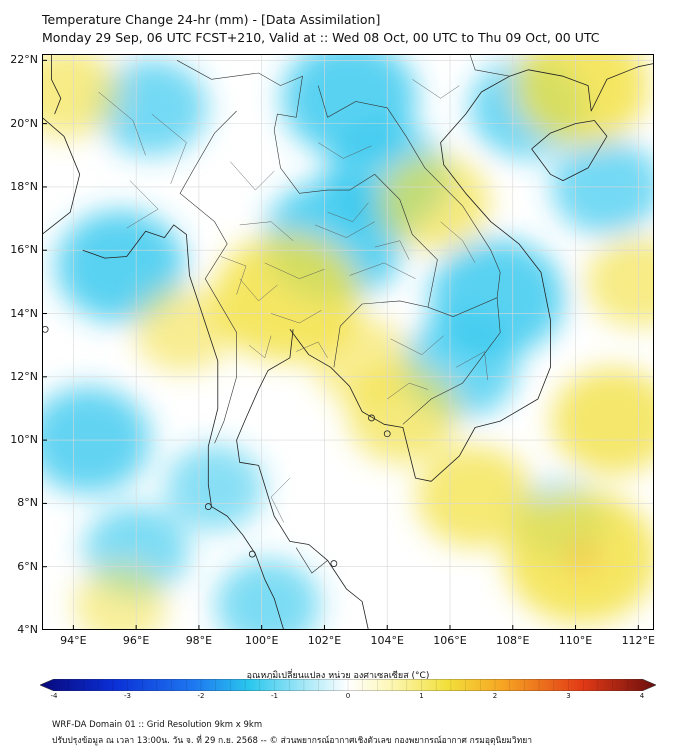  I want to click on colorbar-tick-label: -4, so click(54, 696).